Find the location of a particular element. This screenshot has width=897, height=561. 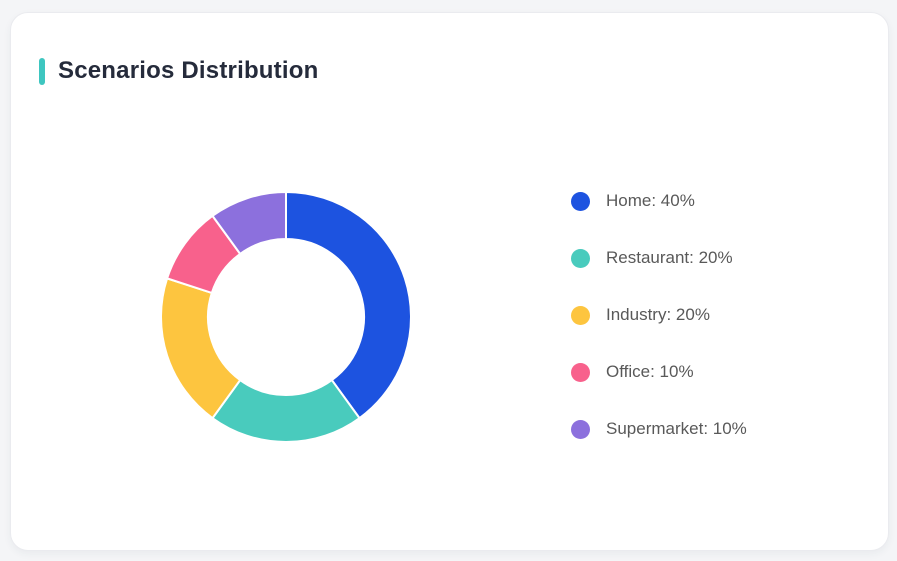

legend-item-home: Home: 40% is located at coordinates (659, 201).